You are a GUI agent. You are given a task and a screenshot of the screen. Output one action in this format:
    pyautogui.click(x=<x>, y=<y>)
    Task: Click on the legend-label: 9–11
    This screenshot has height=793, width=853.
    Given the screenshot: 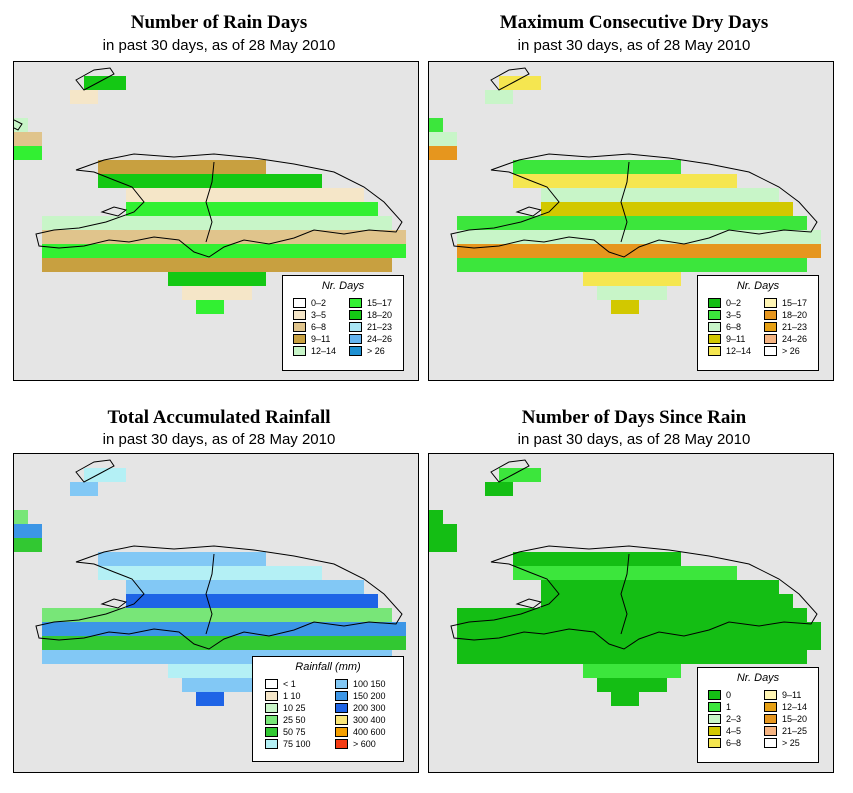 What is the action you would take?
    pyautogui.click(x=321, y=339)
    